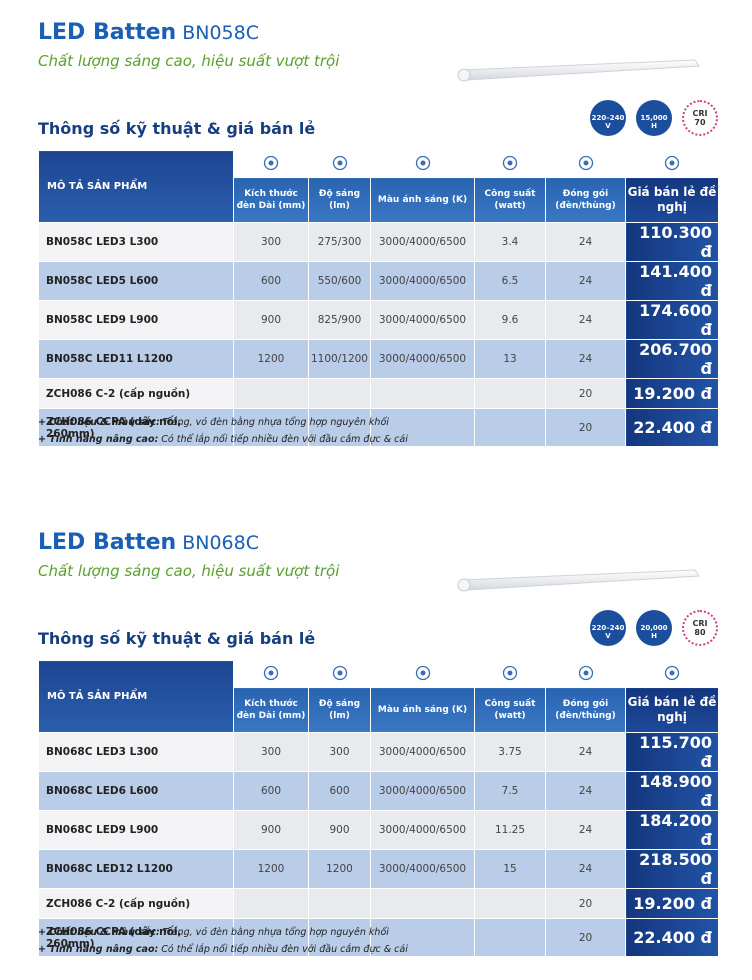 Image resolution: width=752 pixels, height=980 pixels. I want to click on icon-row: MÔ TẢ SẢN PHẨM, so click(378, 696).